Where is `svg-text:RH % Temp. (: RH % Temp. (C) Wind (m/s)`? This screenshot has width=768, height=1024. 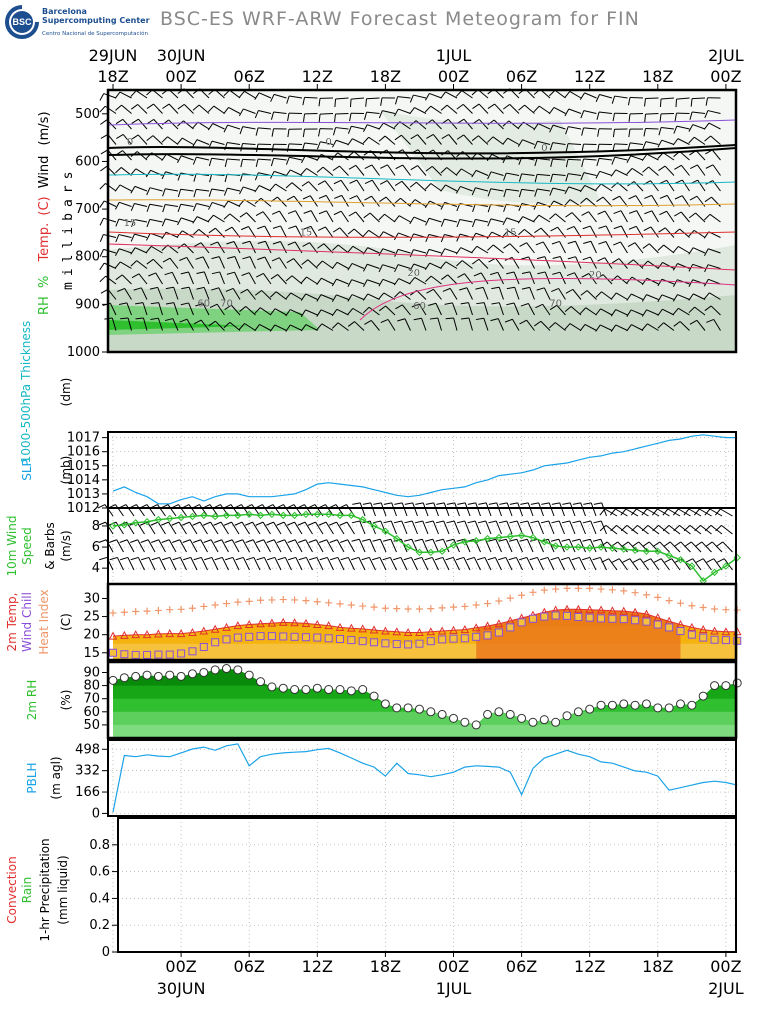
svg-text:RH % Temp. (: RH % Temp. (C) Wind (m/s) is located at coordinates (44, 213).